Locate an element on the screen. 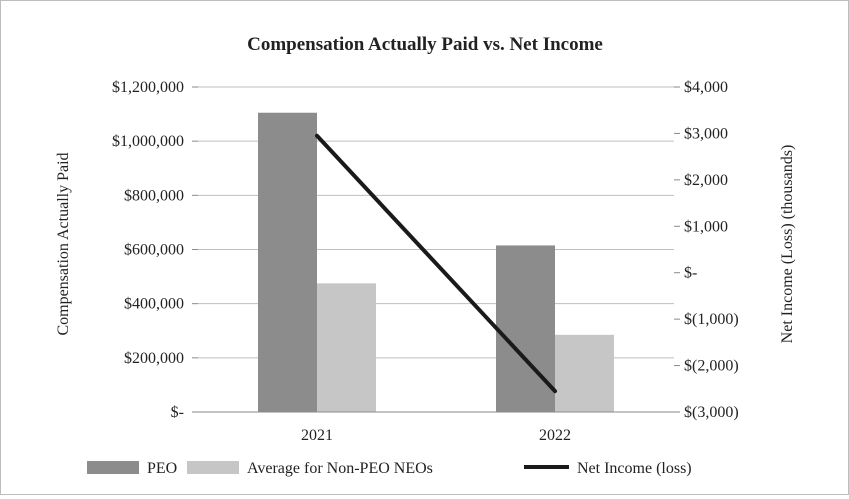 Image resolution: width=849 pixels, height=499 pixels. legend-label: Net Income (loss) is located at coordinates (634, 468).